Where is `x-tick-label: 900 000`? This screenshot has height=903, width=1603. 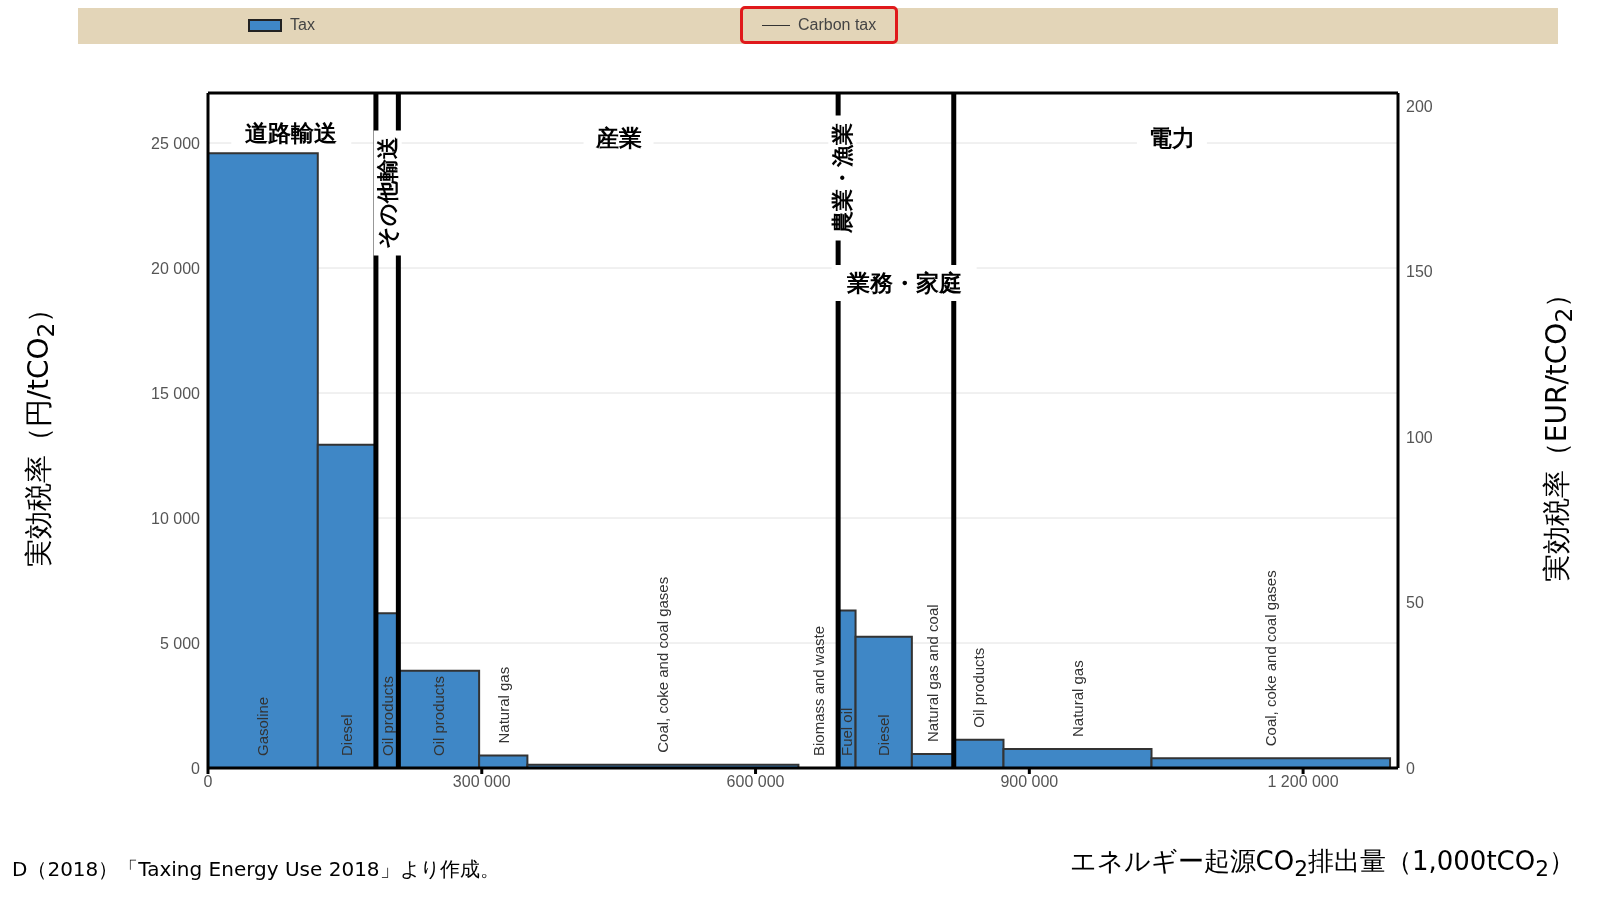 x-tick-label: 900 000 is located at coordinates (1029, 782).